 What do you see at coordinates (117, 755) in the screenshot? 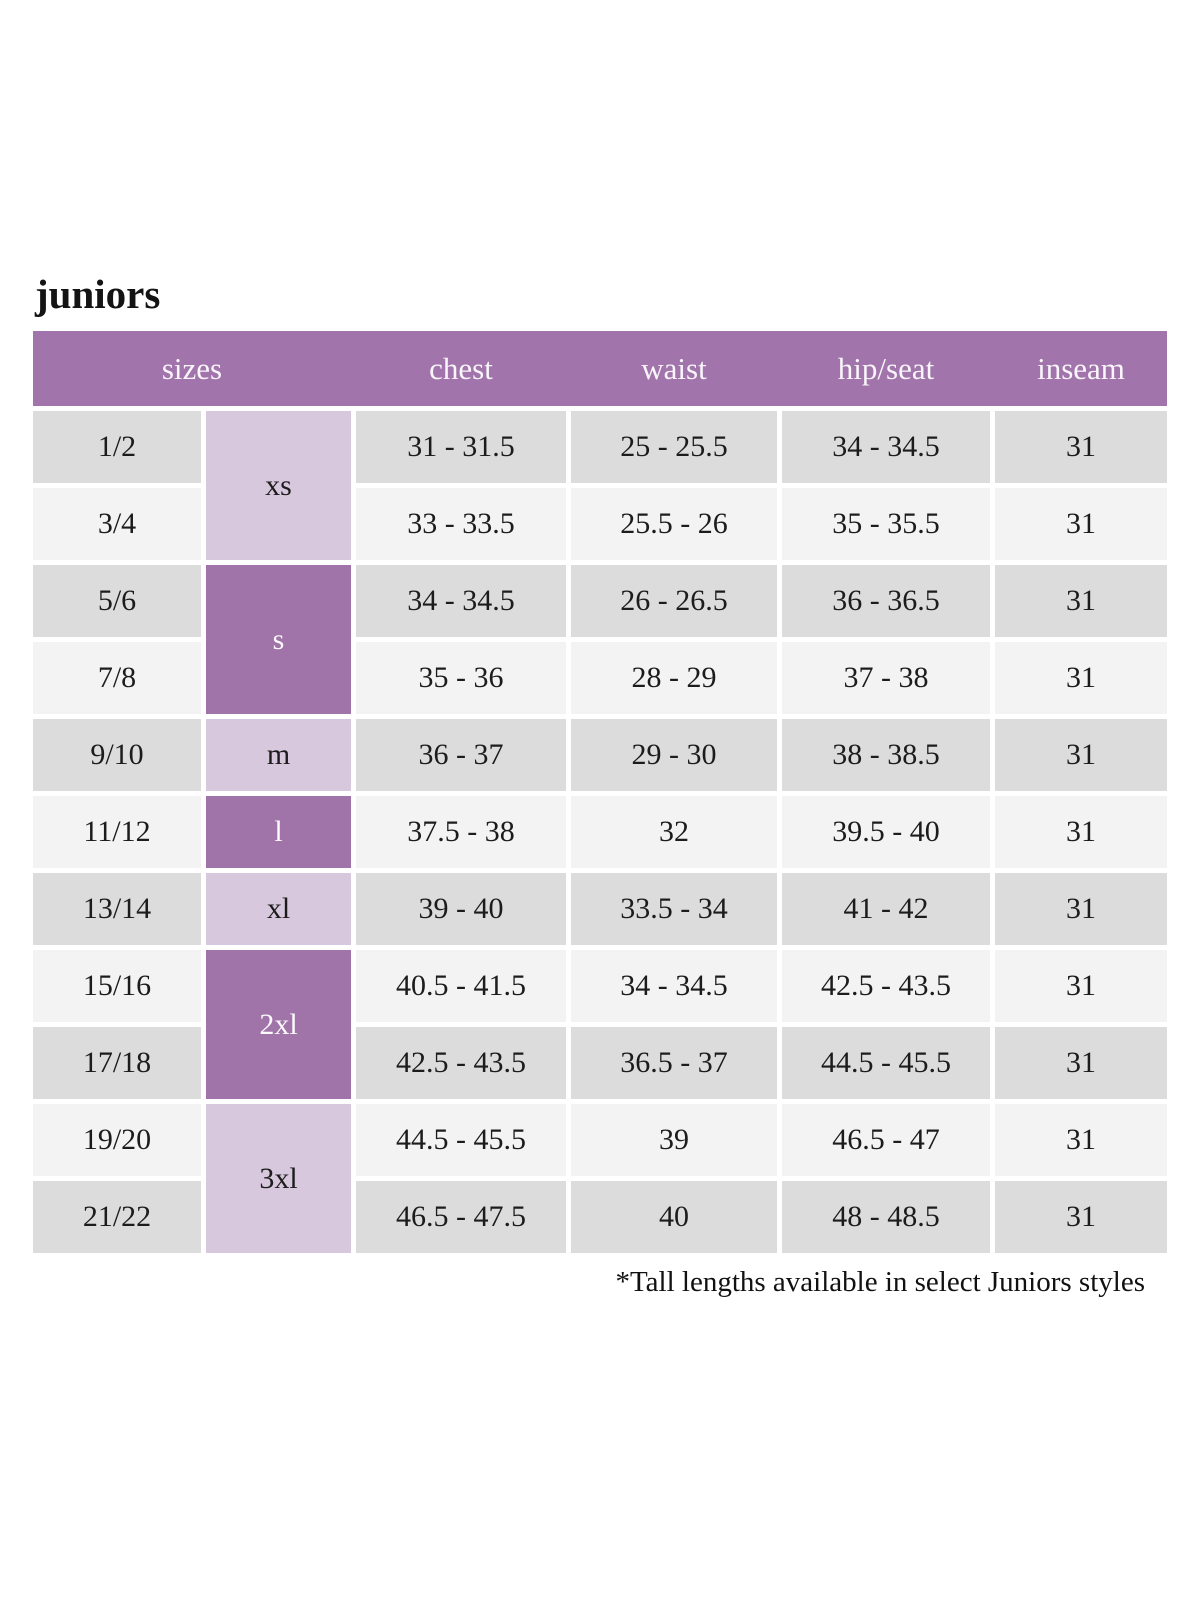
I see `size-cell: 9/10` at bounding box center [117, 755].